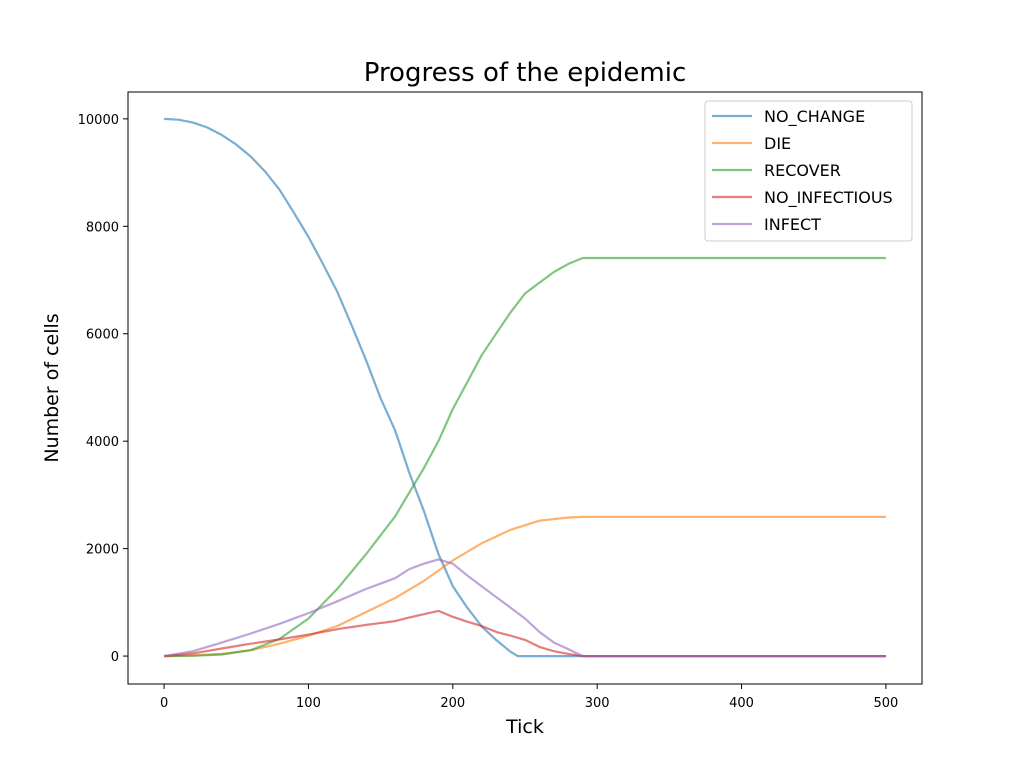 The width and height of the screenshot is (1024, 768). Describe the element at coordinates (102, 335) in the screenshot. I see `y-tick-label: 6000` at that location.